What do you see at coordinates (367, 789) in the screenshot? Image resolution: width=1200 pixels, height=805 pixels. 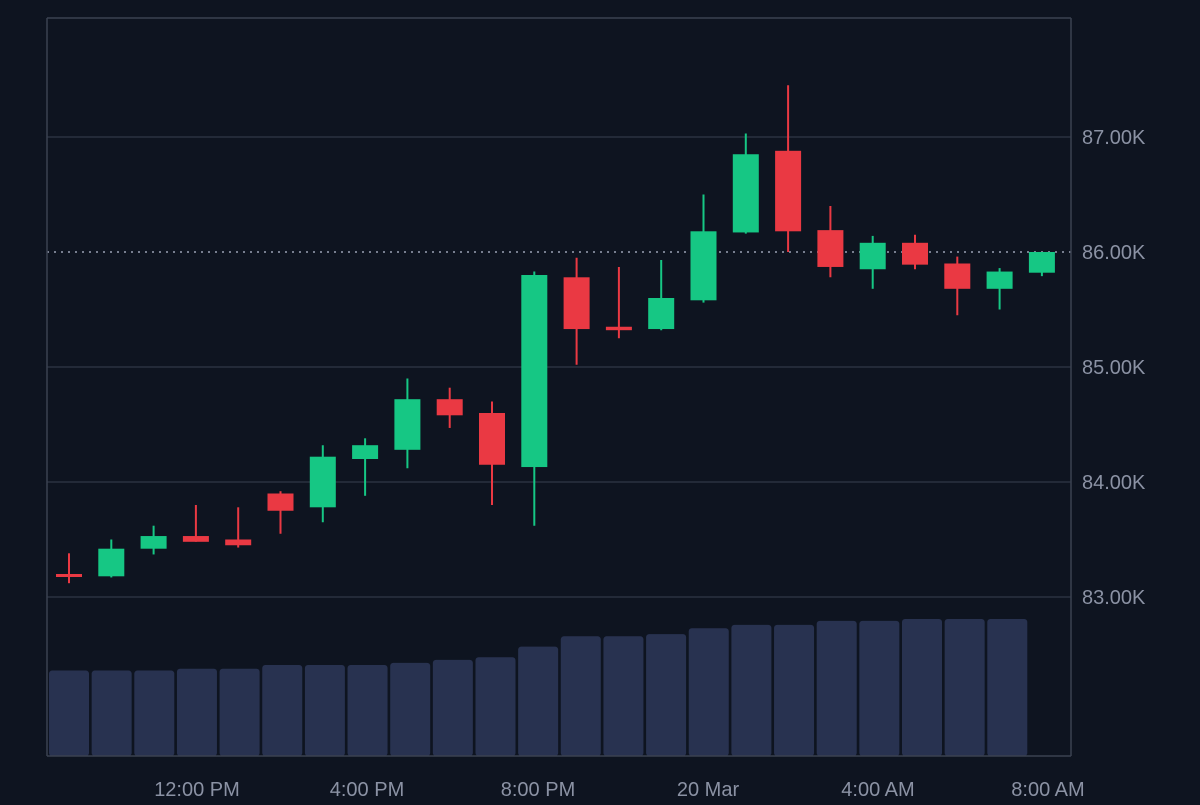 I see `x-tick-label: 4:00 PM` at bounding box center [367, 789].